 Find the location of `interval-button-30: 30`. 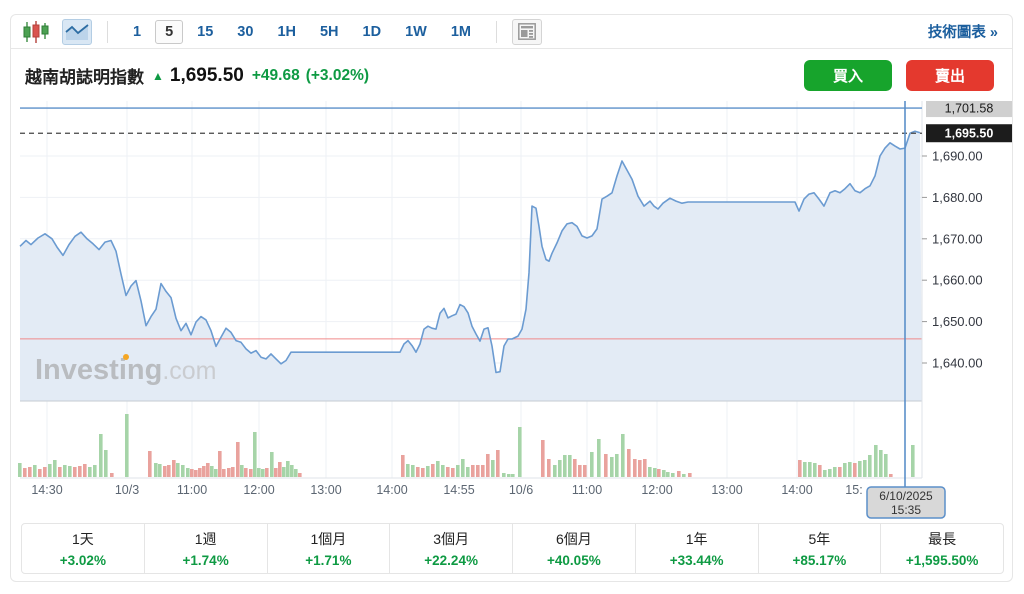

interval-button-30: 30 is located at coordinates (245, 31).